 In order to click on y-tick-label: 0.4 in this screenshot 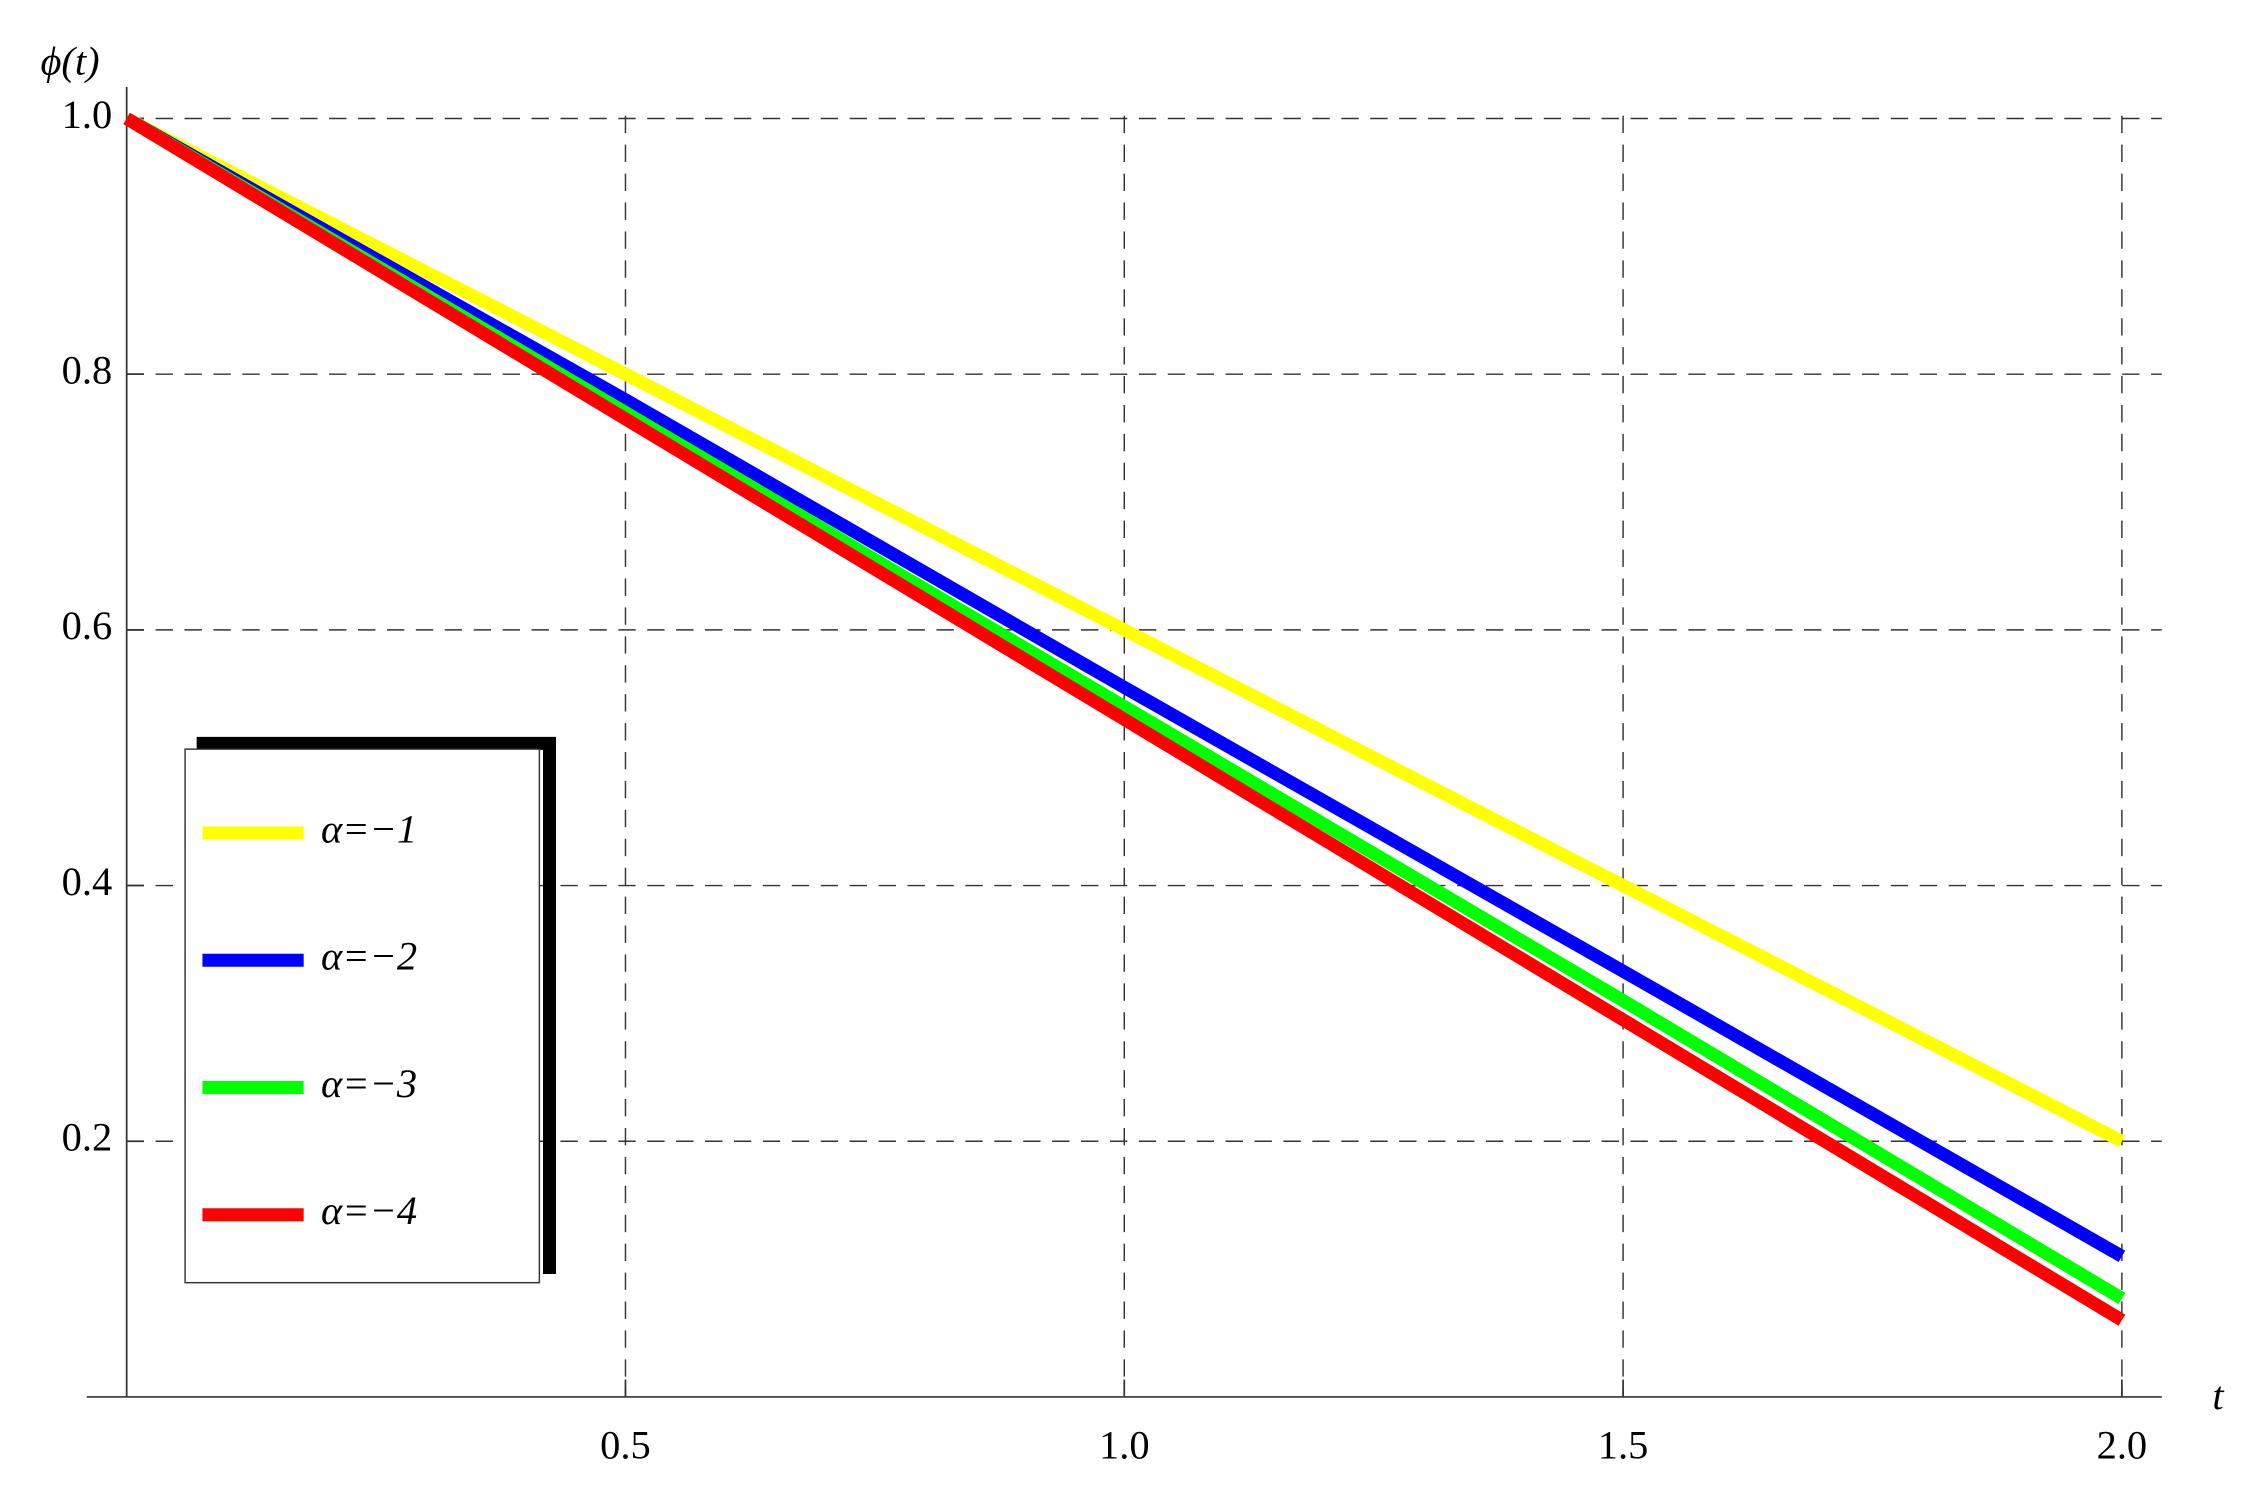, I will do `click(87, 881)`.